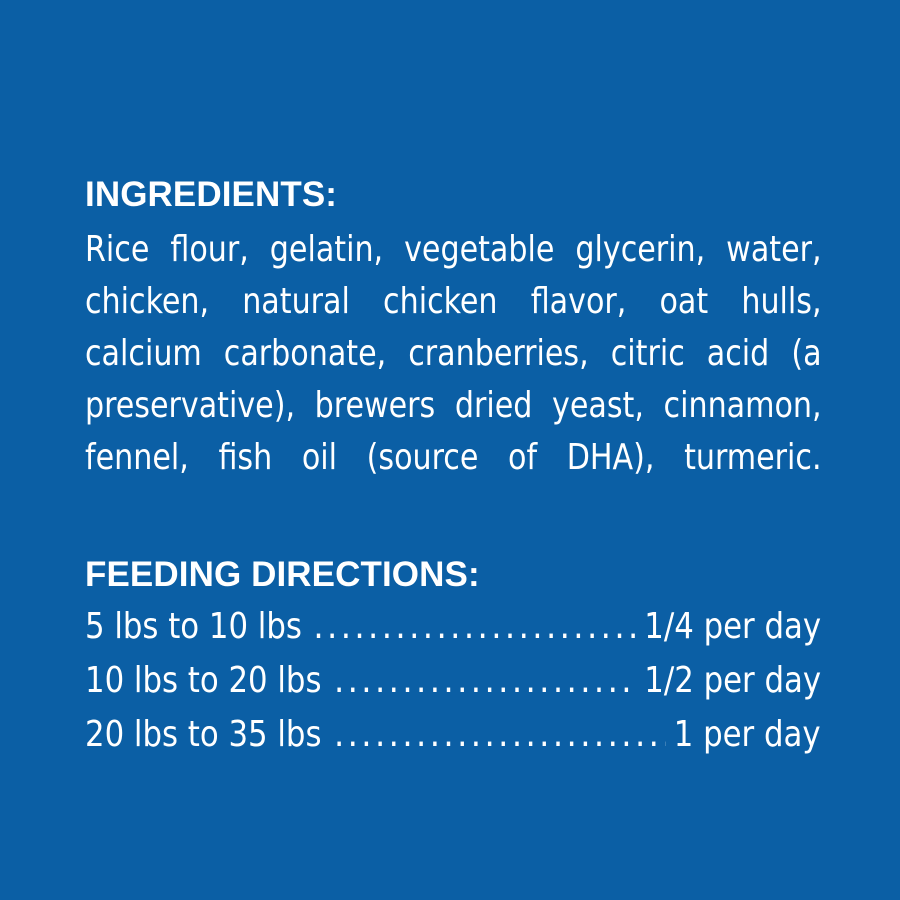 The height and width of the screenshot is (900, 900). Describe the element at coordinates (211, 194) in the screenshot. I see `ingredients-heading: INGREDIENTS:` at that location.